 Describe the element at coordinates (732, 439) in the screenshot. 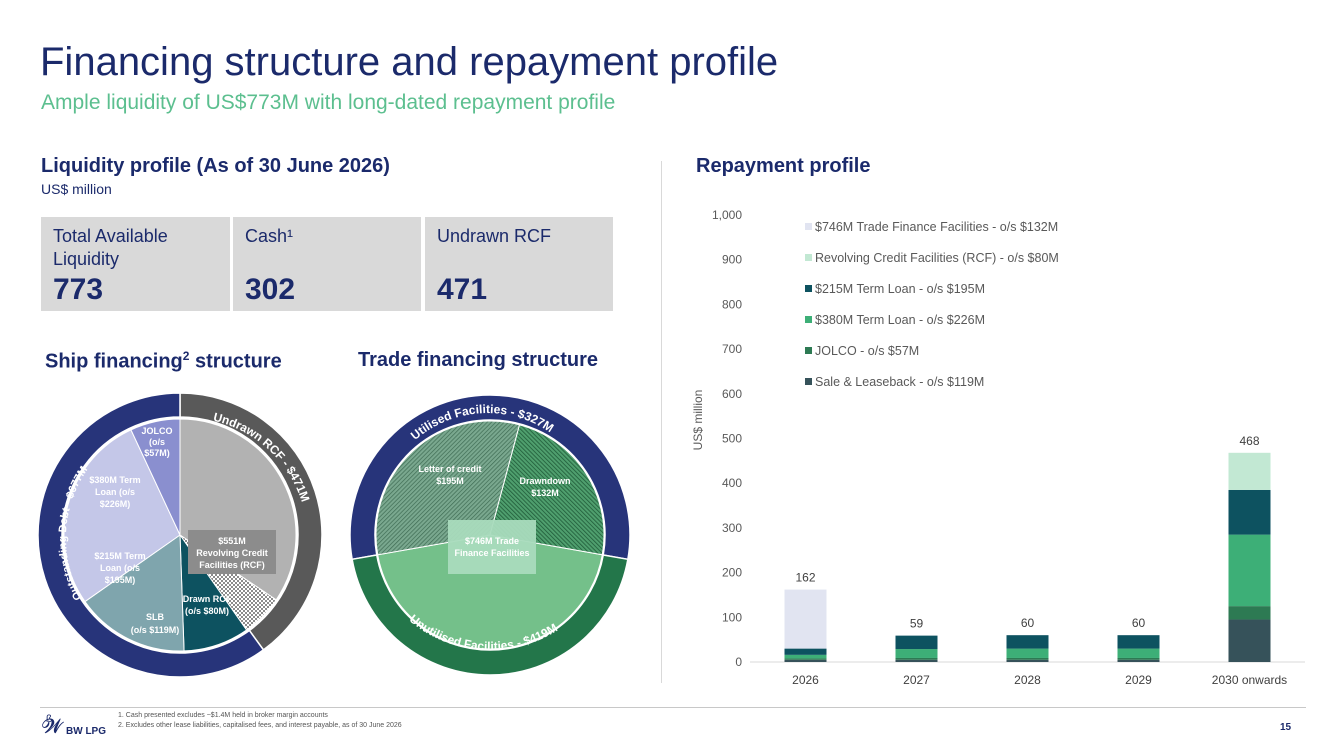

I see `y-tick-label: 500` at that location.